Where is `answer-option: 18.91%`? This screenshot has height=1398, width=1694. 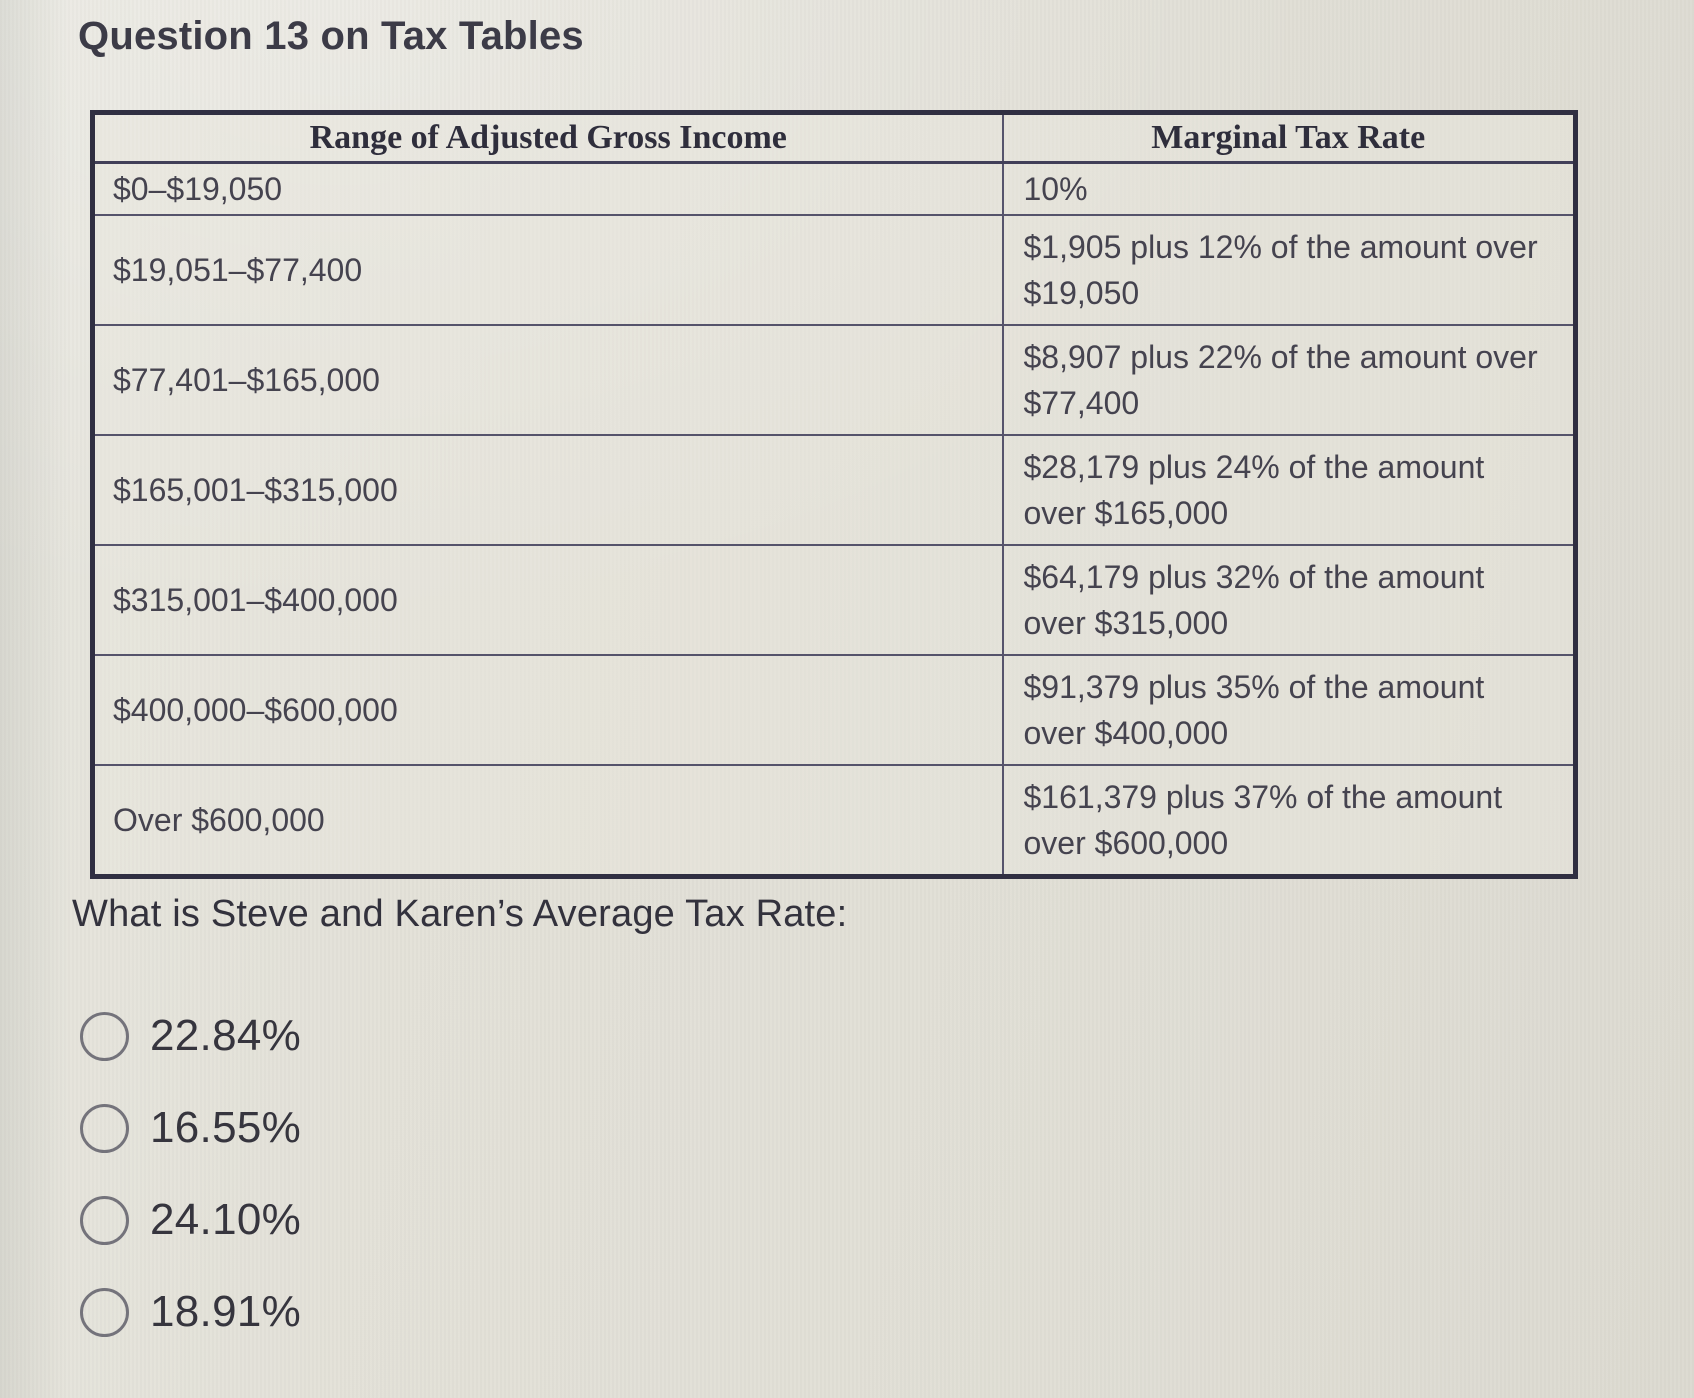
answer-option: 18.91% is located at coordinates (190, 1312).